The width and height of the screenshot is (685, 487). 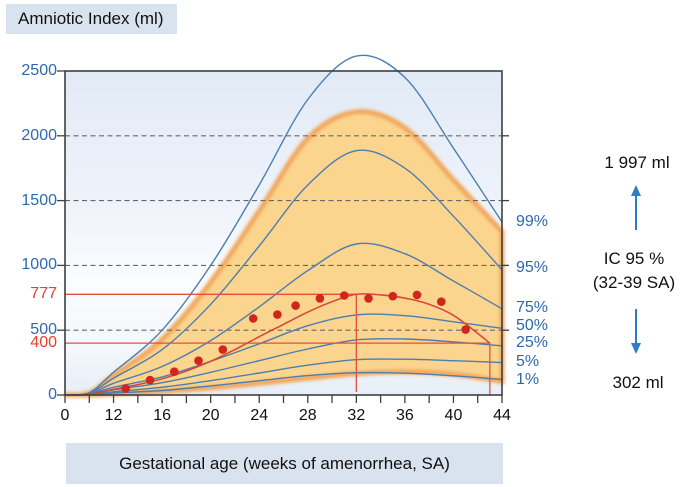 What do you see at coordinates (404, 415) in the screenshot?
I see `x-tick-label: 36` at bounding box center [404, 415].